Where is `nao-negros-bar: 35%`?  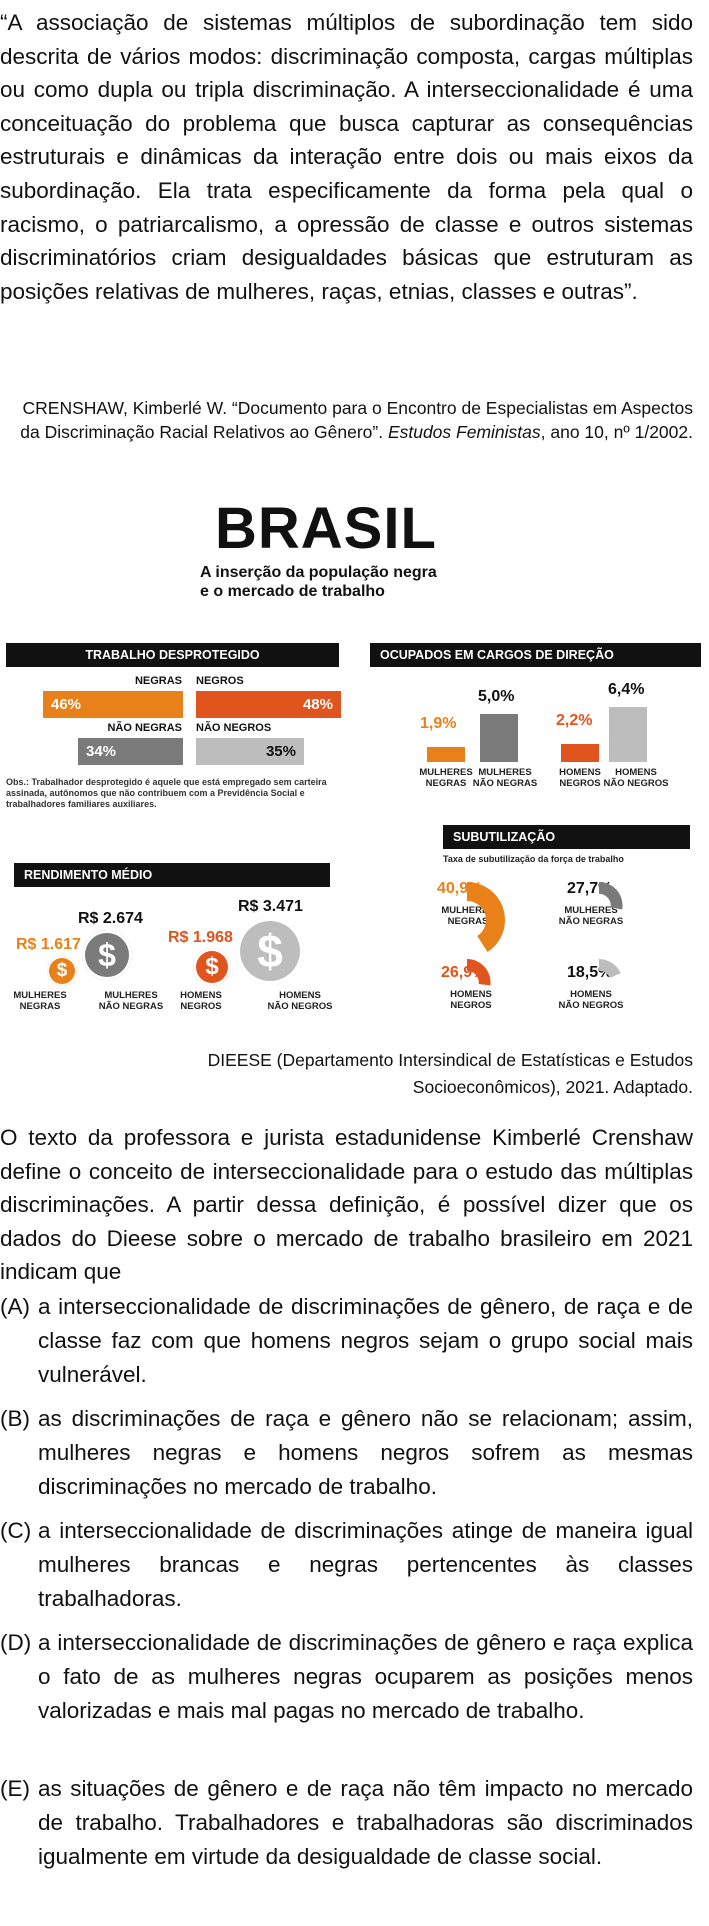
nao-negros-bar: 35% is located at coordinates (250, 751).